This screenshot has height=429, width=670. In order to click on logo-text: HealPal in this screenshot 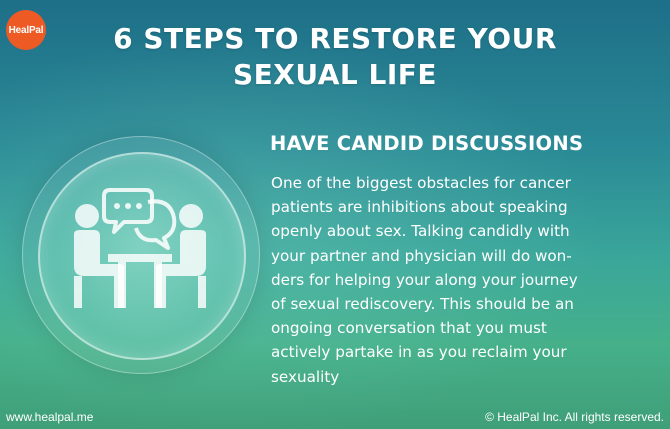, I will do `click(26, 30)`.